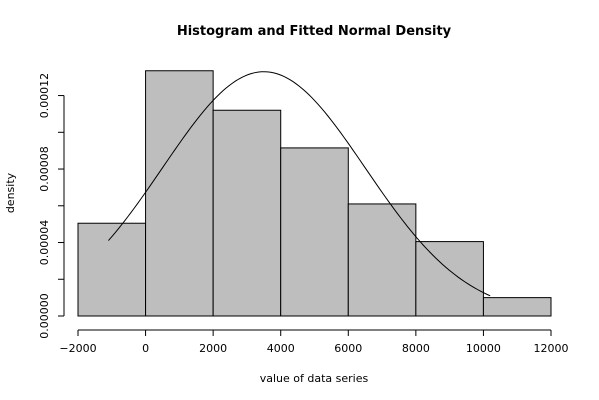 This screenshot has height=400, width=599. I want to click on x-tick-label-6: 10000, so click(483, 348).